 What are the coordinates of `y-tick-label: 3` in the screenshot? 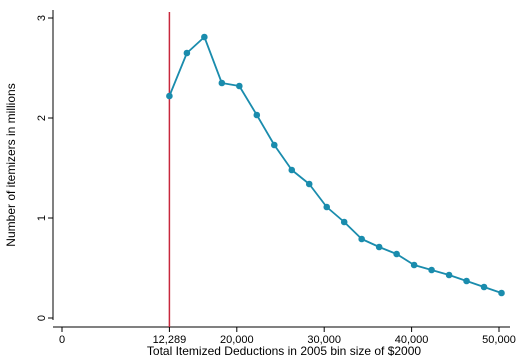 It's located at (42, 18).